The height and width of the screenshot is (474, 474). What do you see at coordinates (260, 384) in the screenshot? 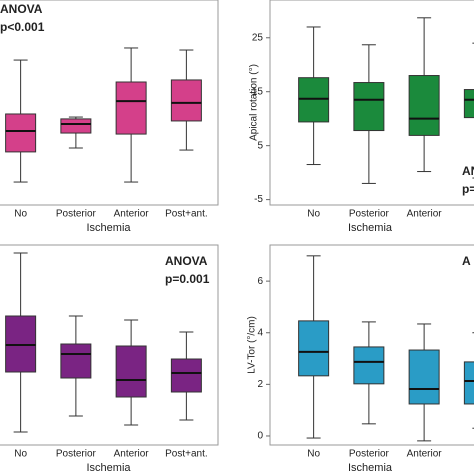
I see `y-tick-label: 2` at bounding box center [260, 384].